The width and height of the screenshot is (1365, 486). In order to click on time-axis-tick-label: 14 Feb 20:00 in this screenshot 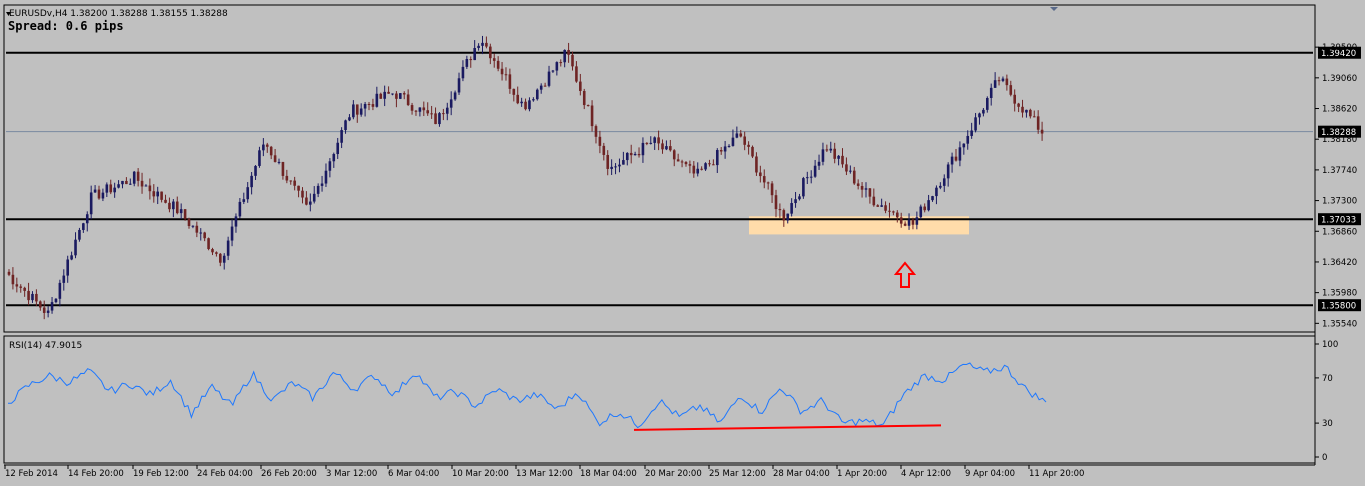, I will do `click(96, 474)`.